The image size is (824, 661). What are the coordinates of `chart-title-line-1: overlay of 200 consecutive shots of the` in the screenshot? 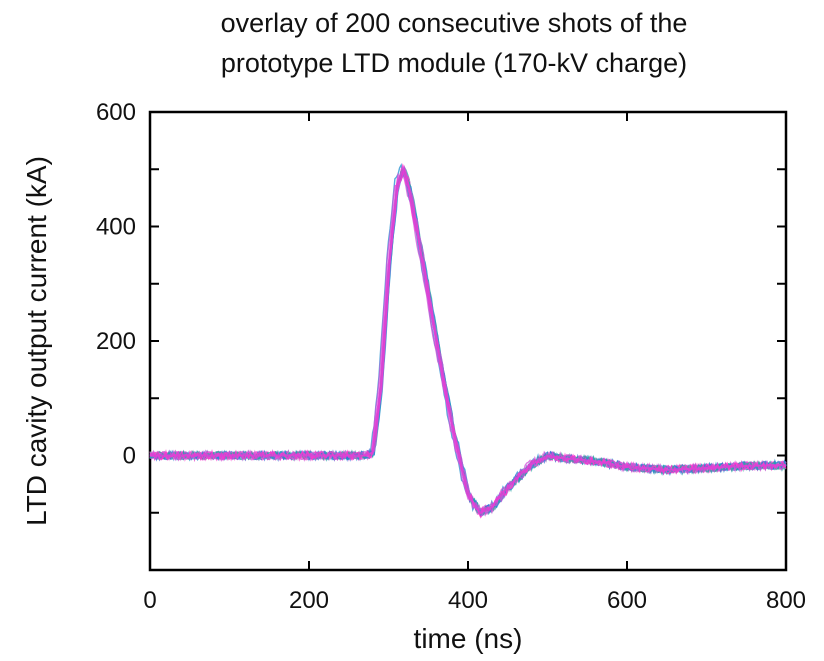 It's located at (454, 23).